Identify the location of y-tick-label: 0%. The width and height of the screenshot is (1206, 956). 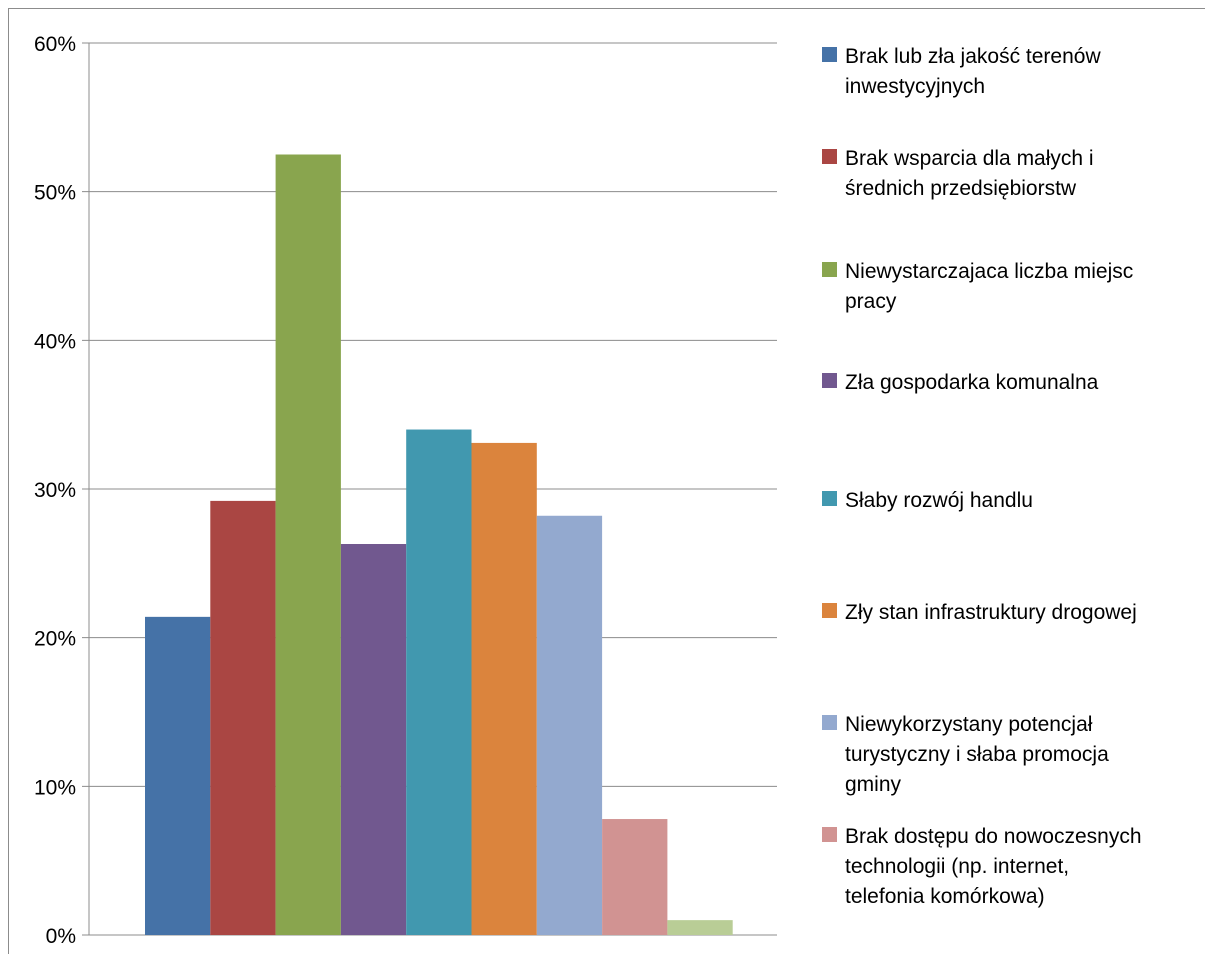
(61, 936).